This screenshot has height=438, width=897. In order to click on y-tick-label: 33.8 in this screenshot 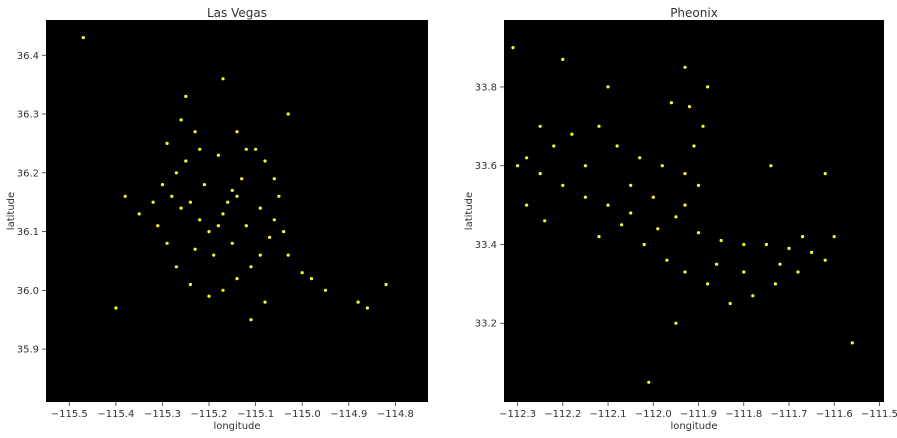, I will do `click(486, 87)`.